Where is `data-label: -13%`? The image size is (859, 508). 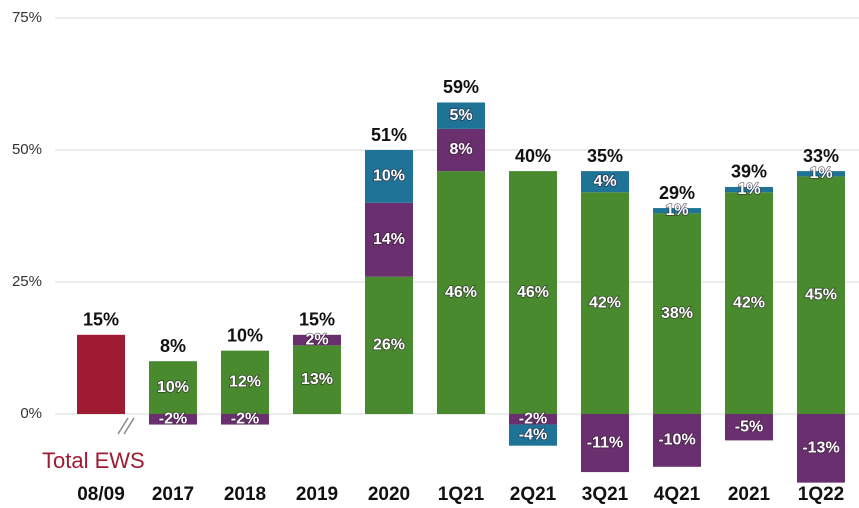
data-label: -13% is located at coordinates (820, 448).